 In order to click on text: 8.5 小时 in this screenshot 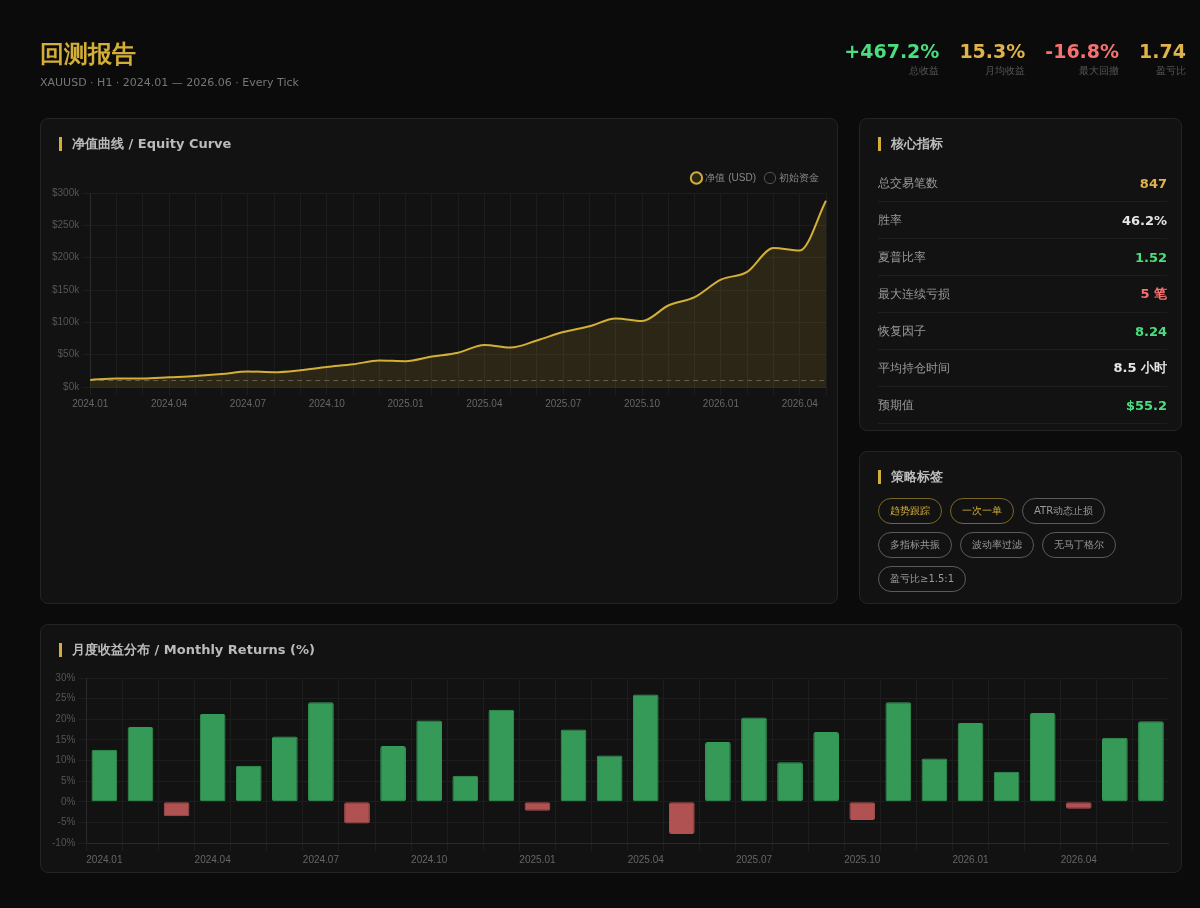, I will do `click(1140, 368)`.